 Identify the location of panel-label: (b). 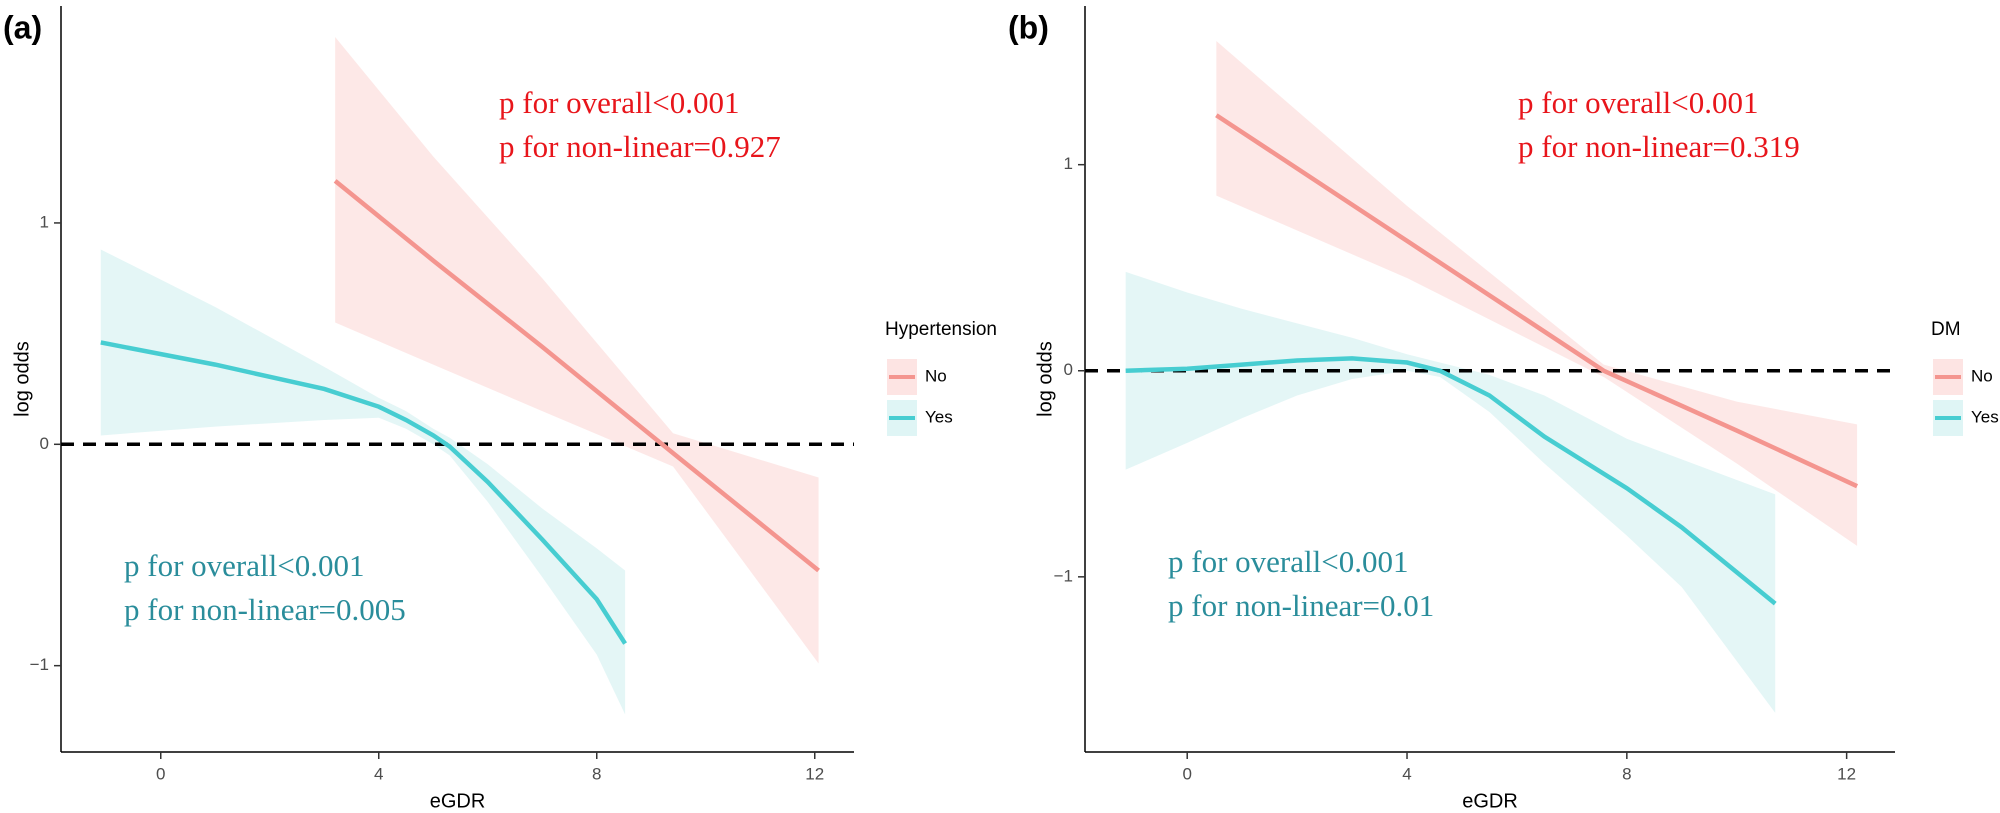
(1028, 27).